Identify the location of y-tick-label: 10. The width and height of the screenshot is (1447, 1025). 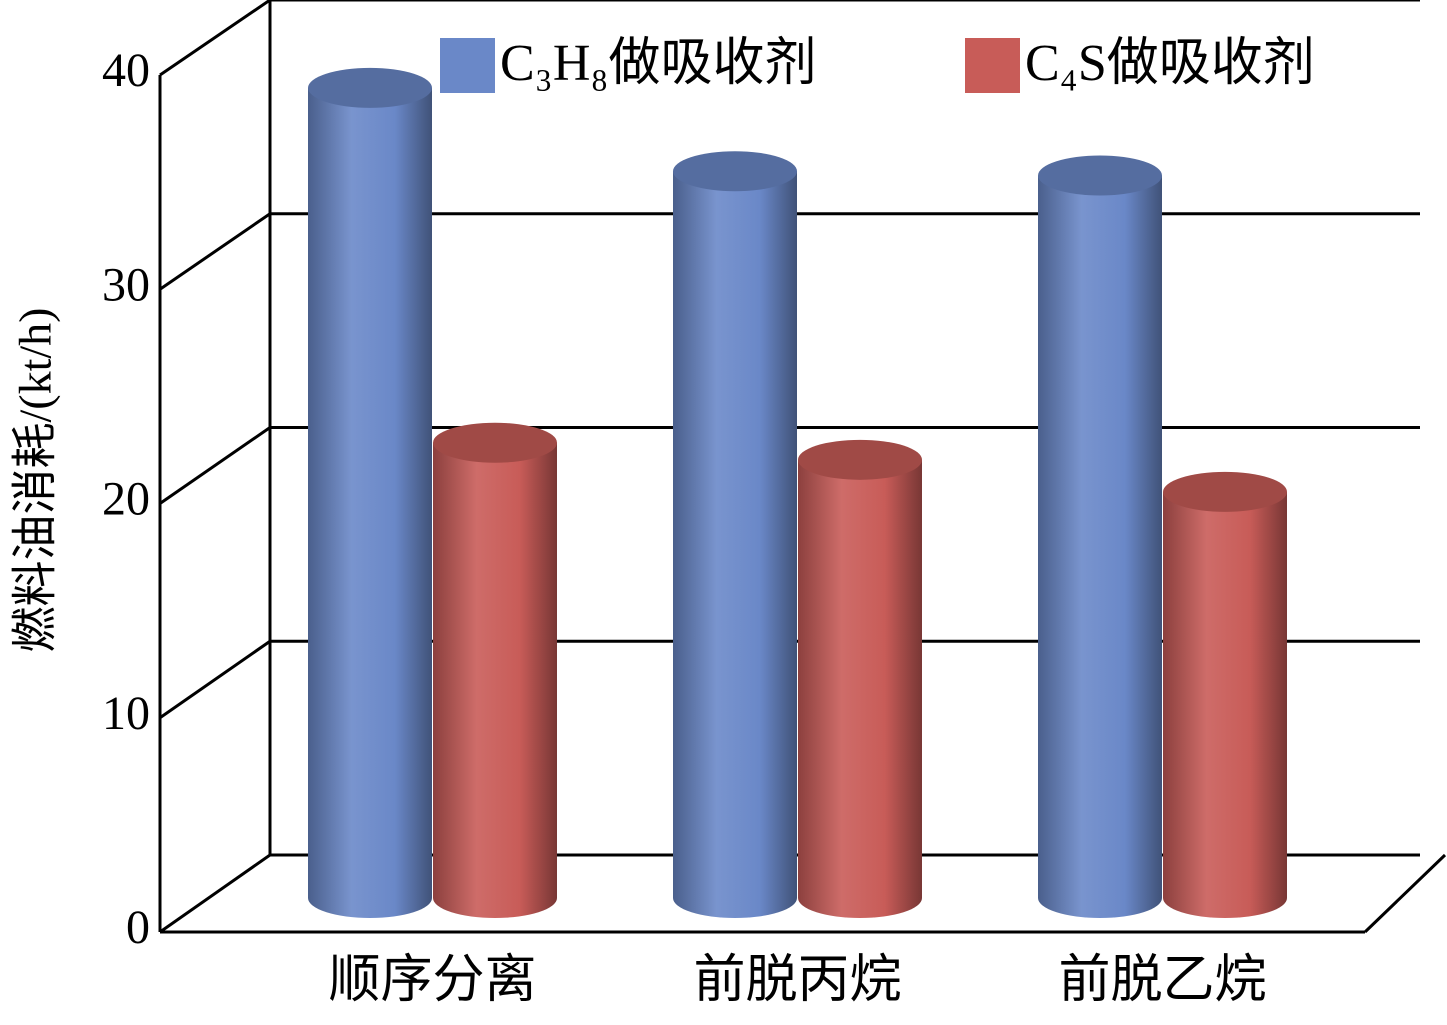
(126, 713).